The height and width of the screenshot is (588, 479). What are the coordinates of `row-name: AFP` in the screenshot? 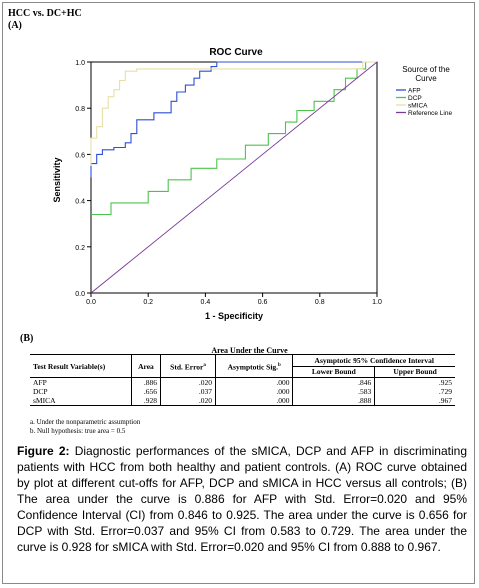 It's located at (81, 382).